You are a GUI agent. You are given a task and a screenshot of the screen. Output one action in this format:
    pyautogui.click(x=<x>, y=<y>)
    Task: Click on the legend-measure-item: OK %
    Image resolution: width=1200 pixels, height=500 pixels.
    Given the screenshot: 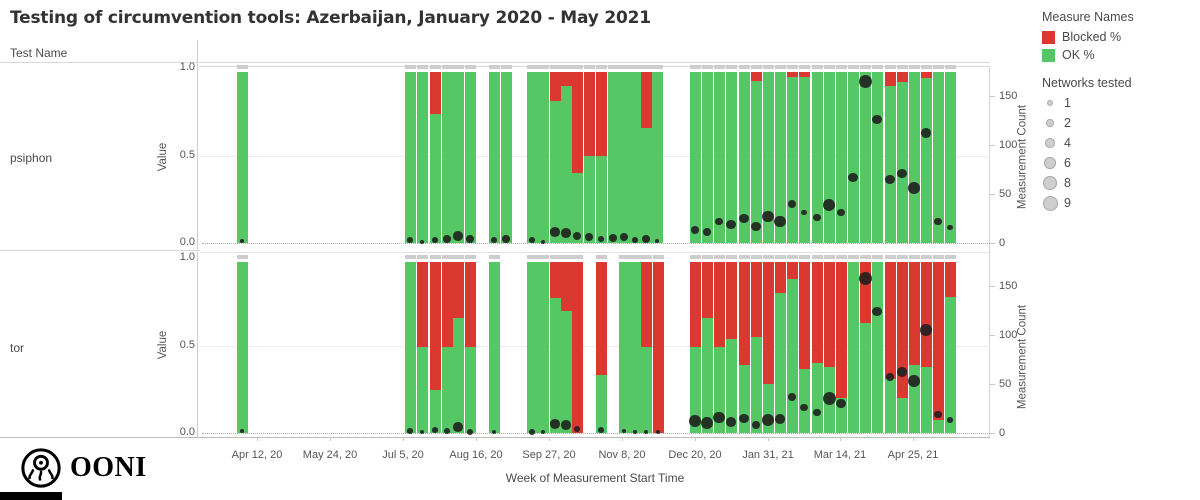 What is the action you would take?
    pyautogui.click(x=1088, y=55)
    